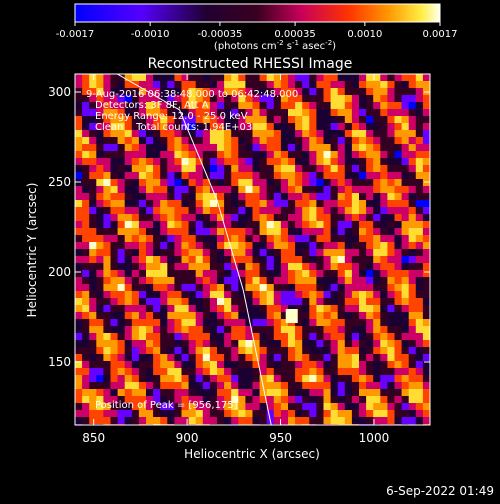 Image resolution: width=500 pixels, height=504 pixels. What do you see at coordinates (364, 34) in the screenshot?
I see `colorbar-tick-label: 0.0010` at bounding box center [364, 34].